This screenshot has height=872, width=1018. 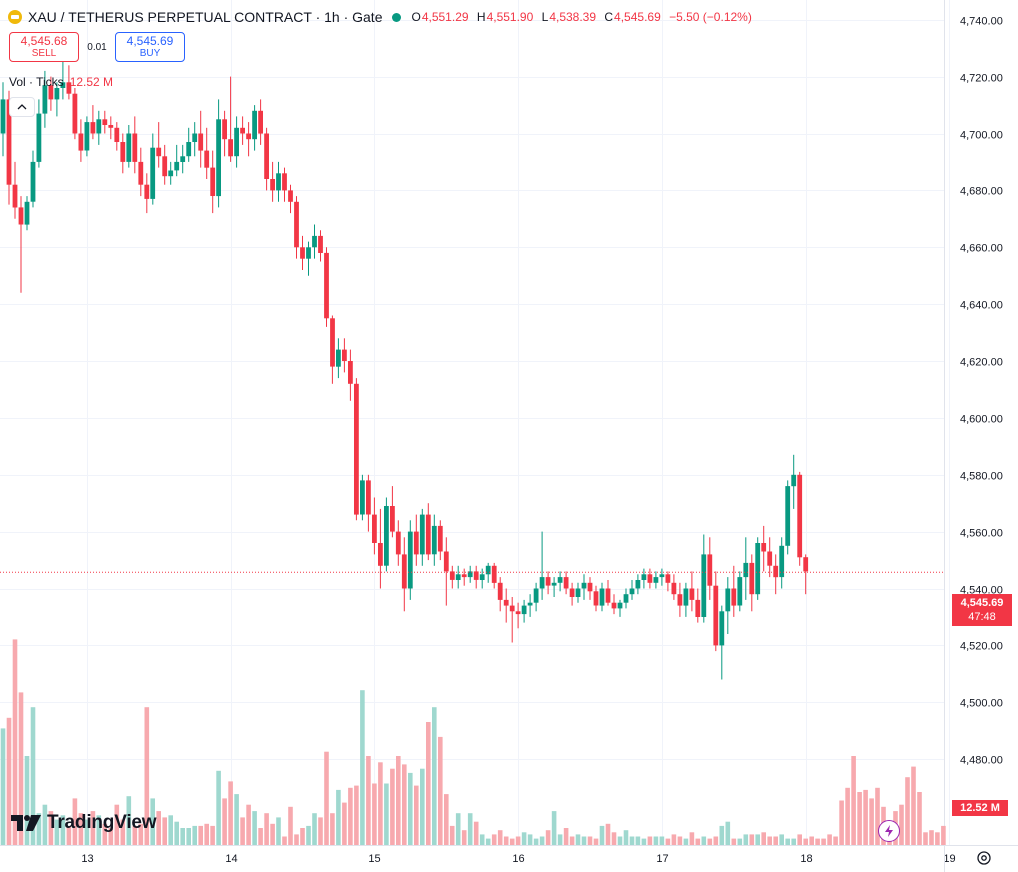 I want to click on x-tick-label: 19, so click(x=949, y=859).